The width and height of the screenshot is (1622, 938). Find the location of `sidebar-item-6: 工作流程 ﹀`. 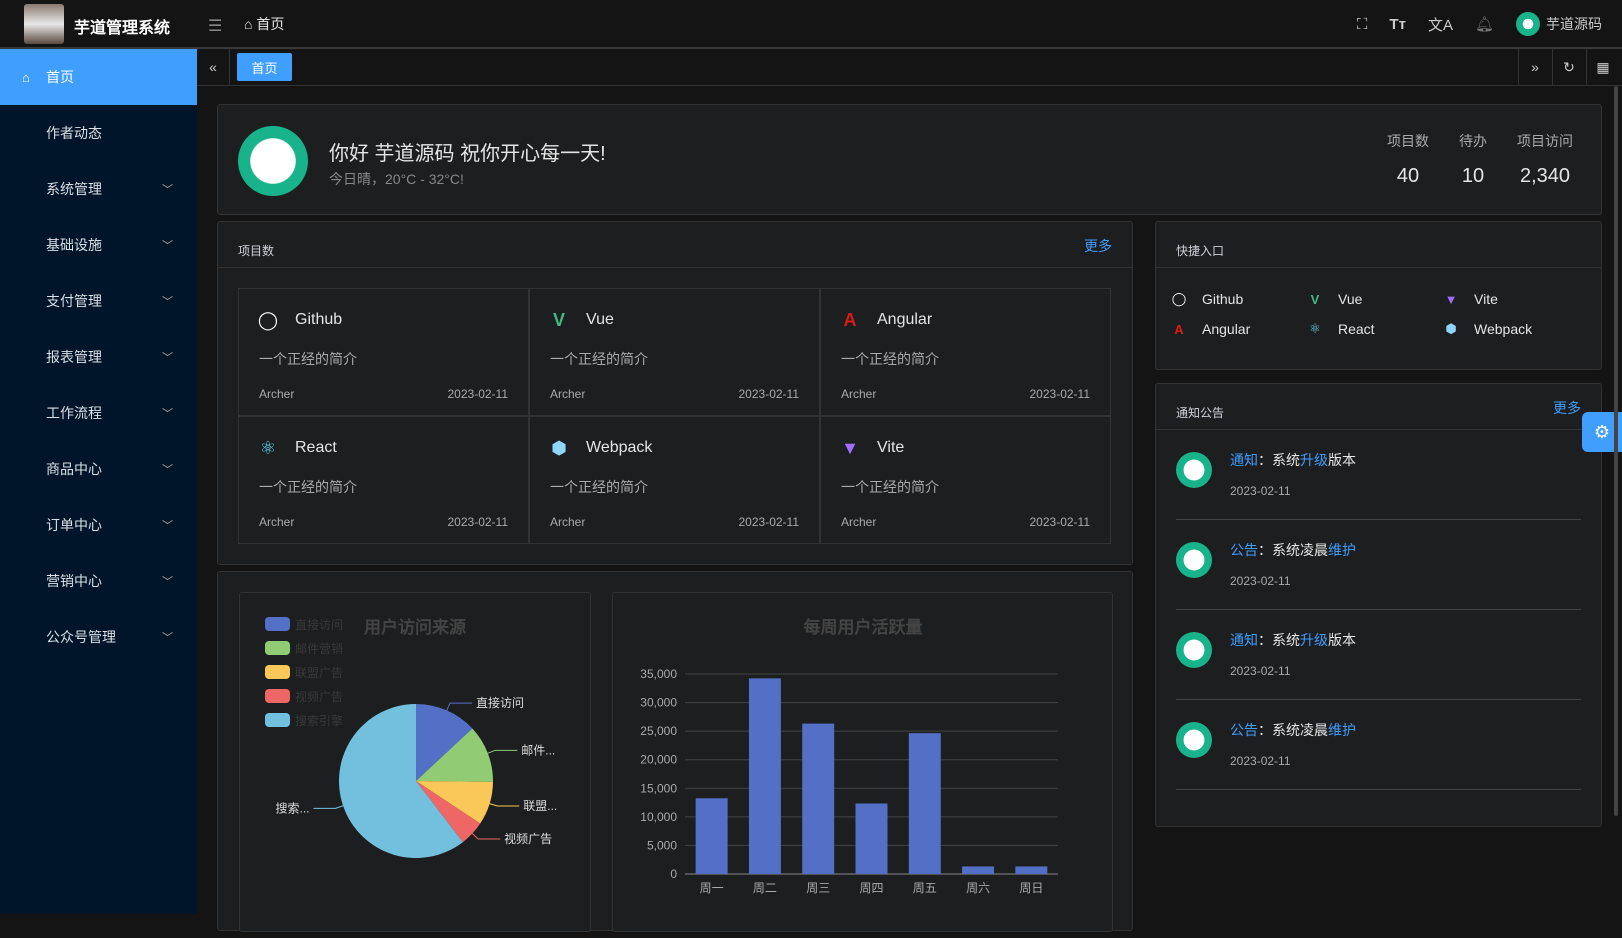

sidebar-item-6: 工作流程 ﹀ is located at coordinates (98, 413).